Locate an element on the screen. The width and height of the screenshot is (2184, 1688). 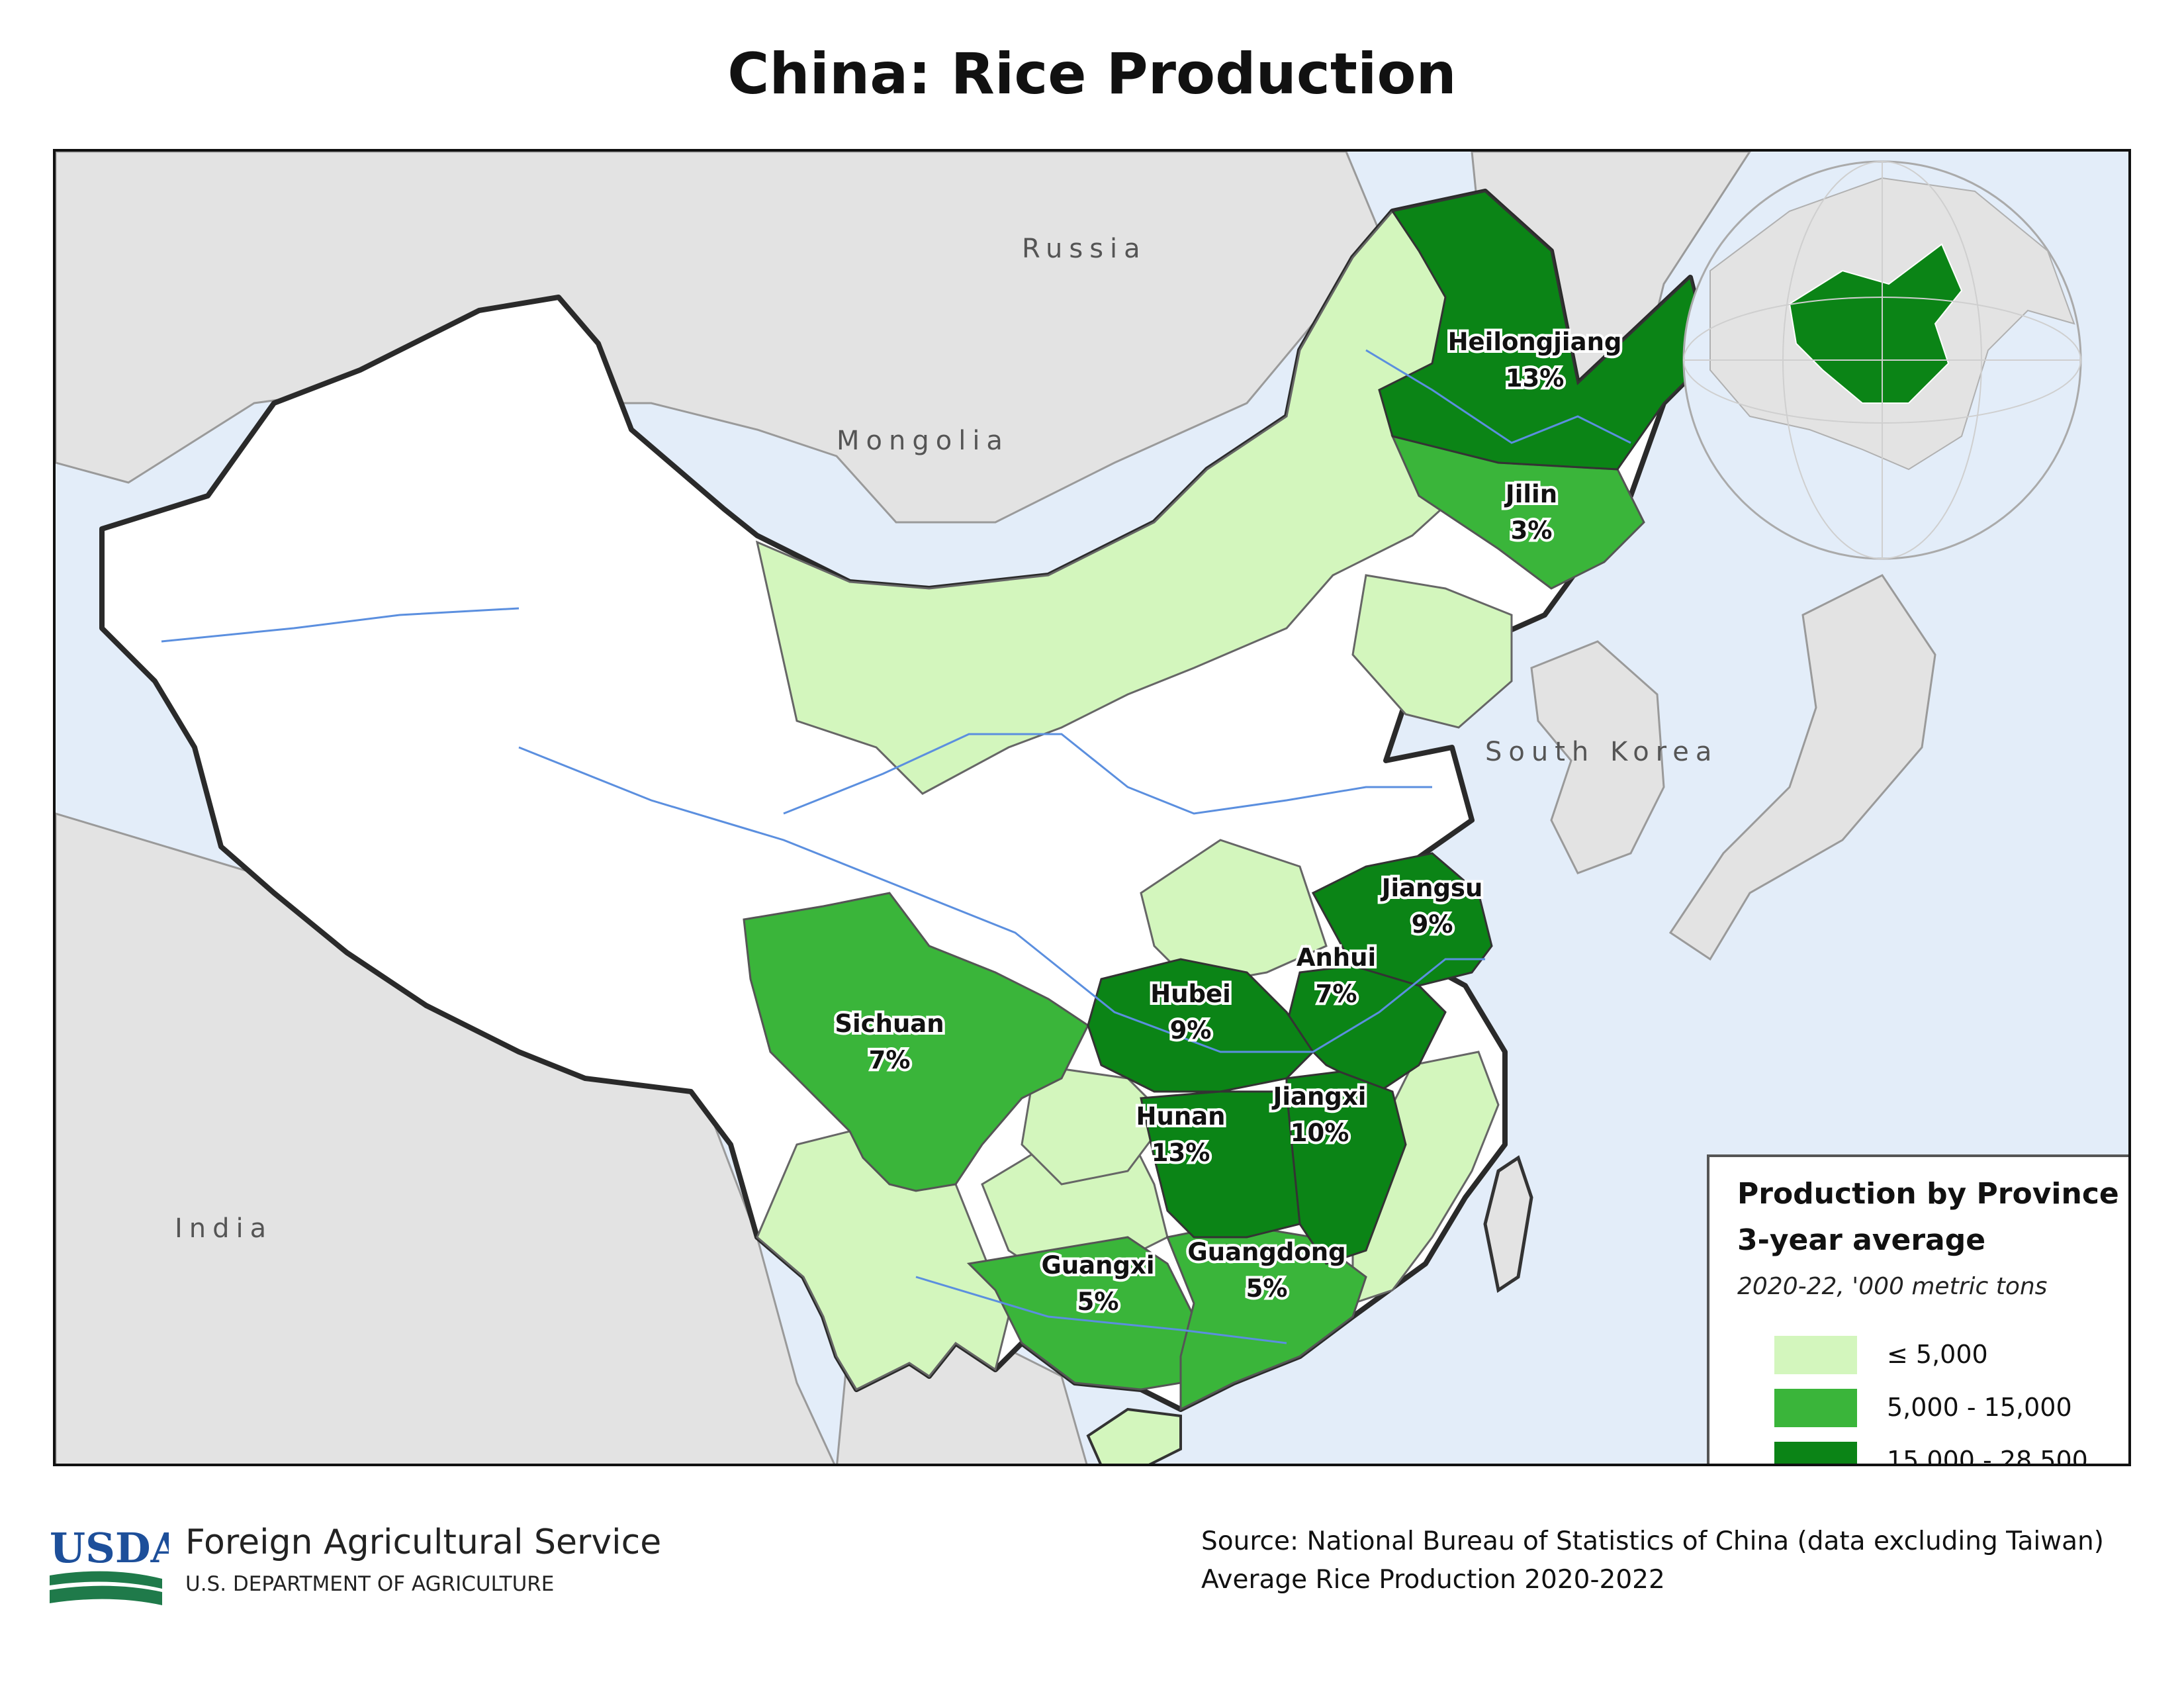
map-title: China: Rice Production is located at coordinates (1092, 74).